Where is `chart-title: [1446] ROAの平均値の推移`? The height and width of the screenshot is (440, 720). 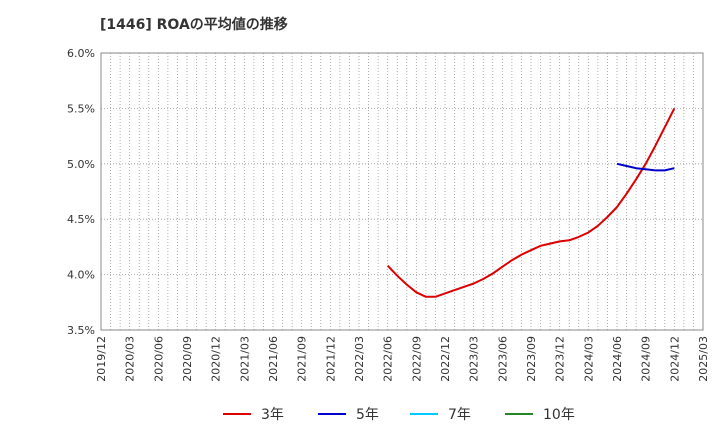 chart-title: [1446] ROAの平均値の推移 is located at coordinates (194, 25).